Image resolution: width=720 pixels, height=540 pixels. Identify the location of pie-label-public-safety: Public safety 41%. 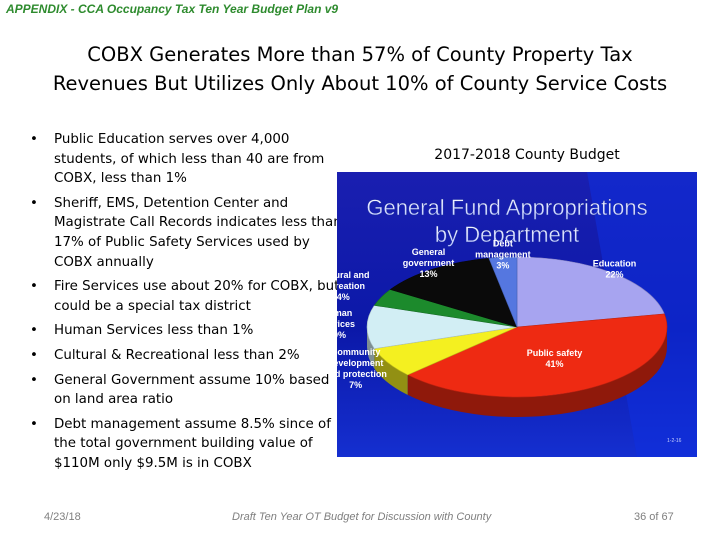
(555, 358).